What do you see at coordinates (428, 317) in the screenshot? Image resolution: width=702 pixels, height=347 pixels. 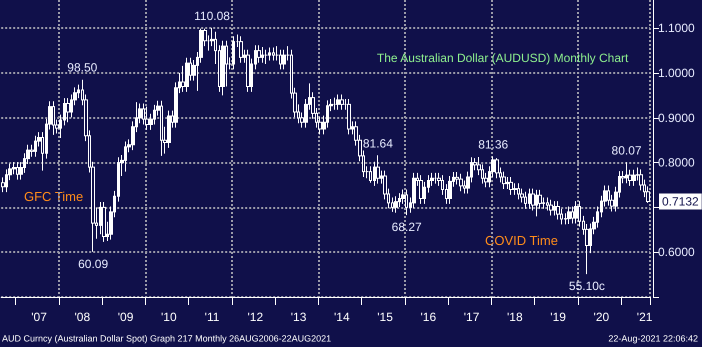 I see `x-tick-label: '16` at bounding box center [428, 317].